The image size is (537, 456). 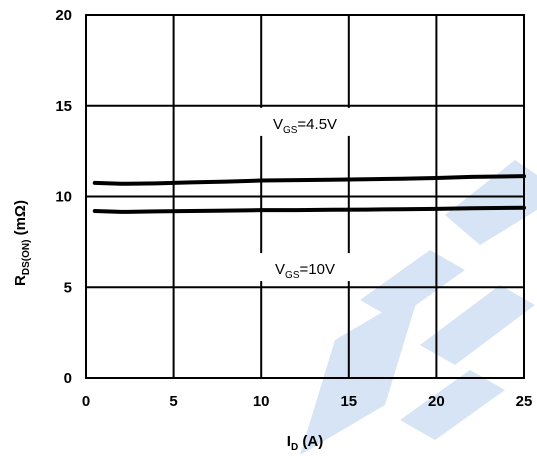 I want to click on annotation-gaps, so click(x=305, y=194).